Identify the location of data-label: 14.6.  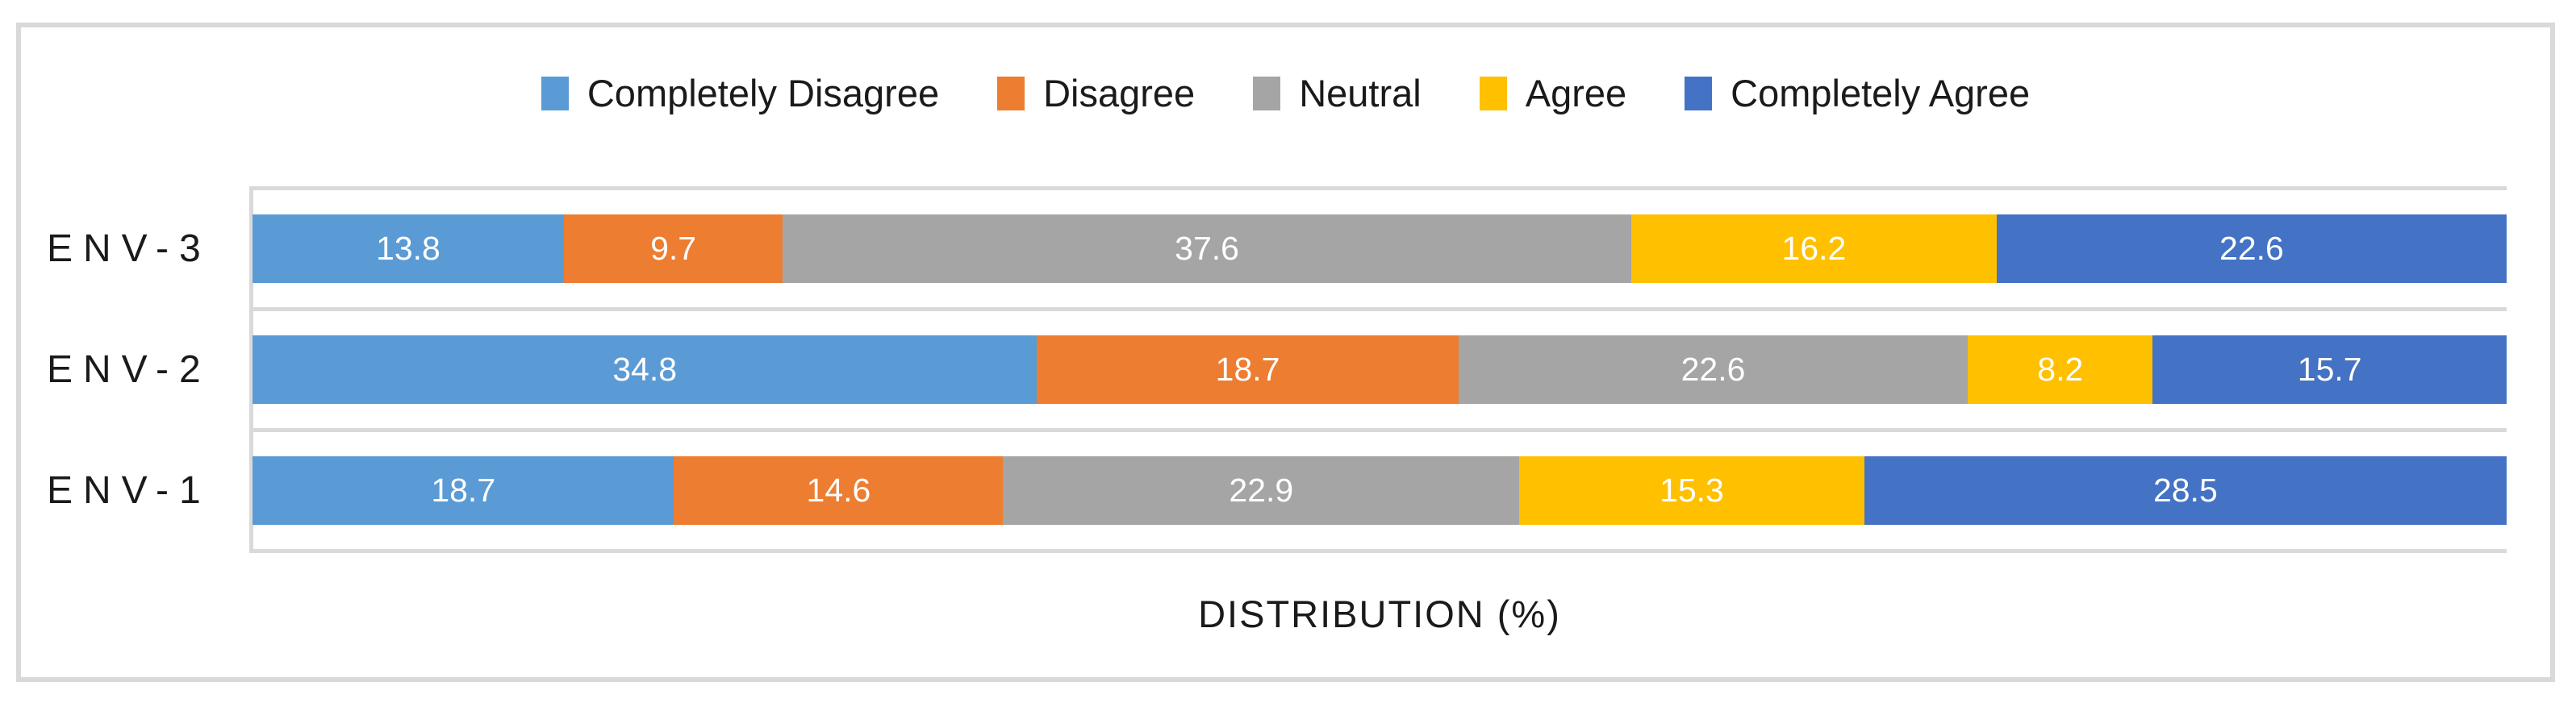
(838, 490).